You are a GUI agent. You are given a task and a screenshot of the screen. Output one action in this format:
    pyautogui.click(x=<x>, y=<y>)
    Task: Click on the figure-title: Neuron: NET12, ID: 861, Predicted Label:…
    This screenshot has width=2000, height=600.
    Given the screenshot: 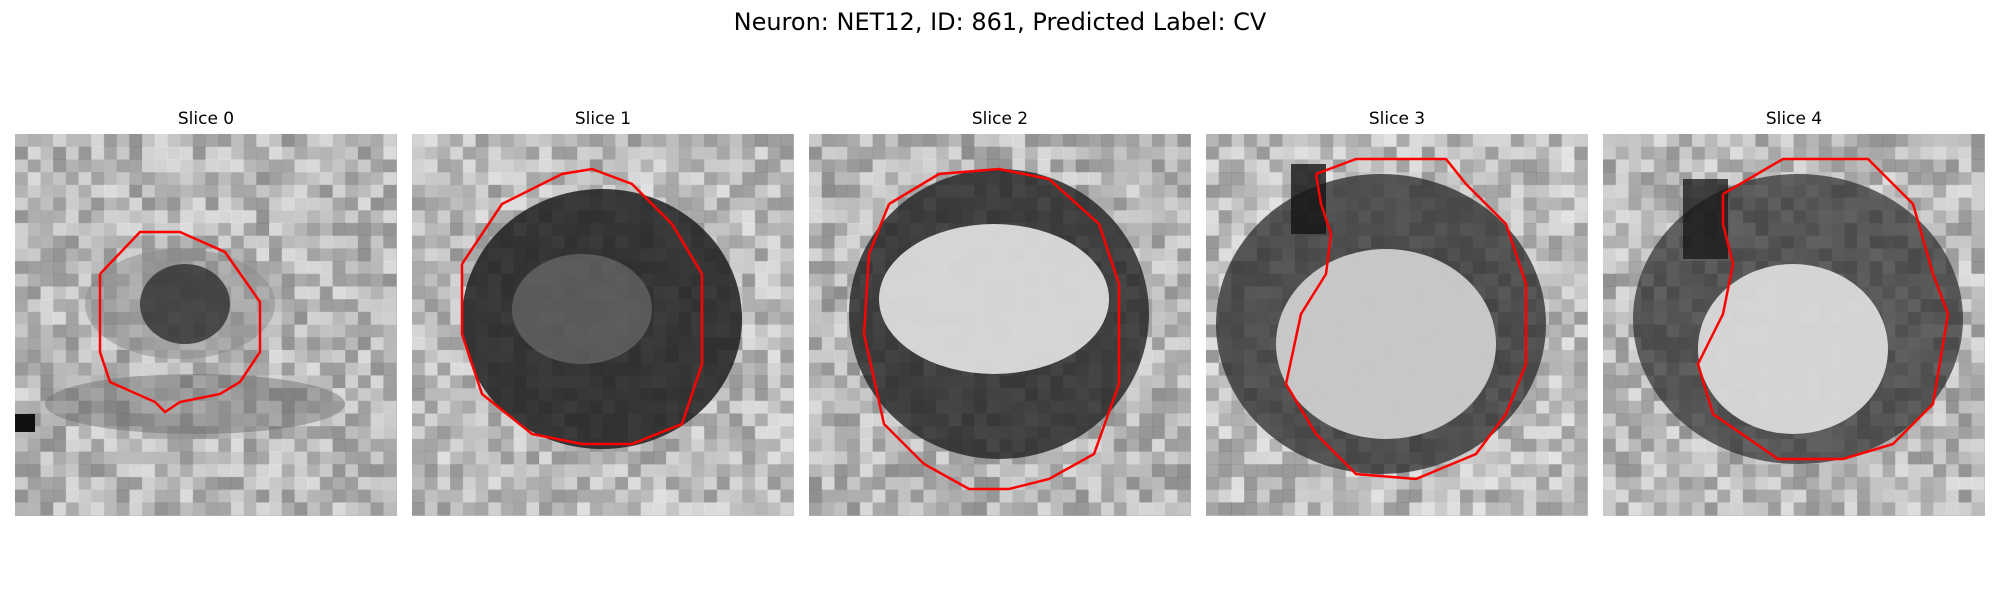 What is the action you would take?
    pyautogui.click(x=1000, y=22)
    